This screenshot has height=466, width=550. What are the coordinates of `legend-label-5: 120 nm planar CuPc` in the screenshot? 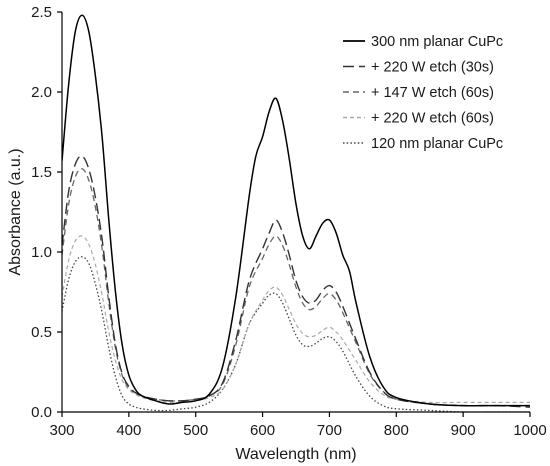 It's located at (437, 144).